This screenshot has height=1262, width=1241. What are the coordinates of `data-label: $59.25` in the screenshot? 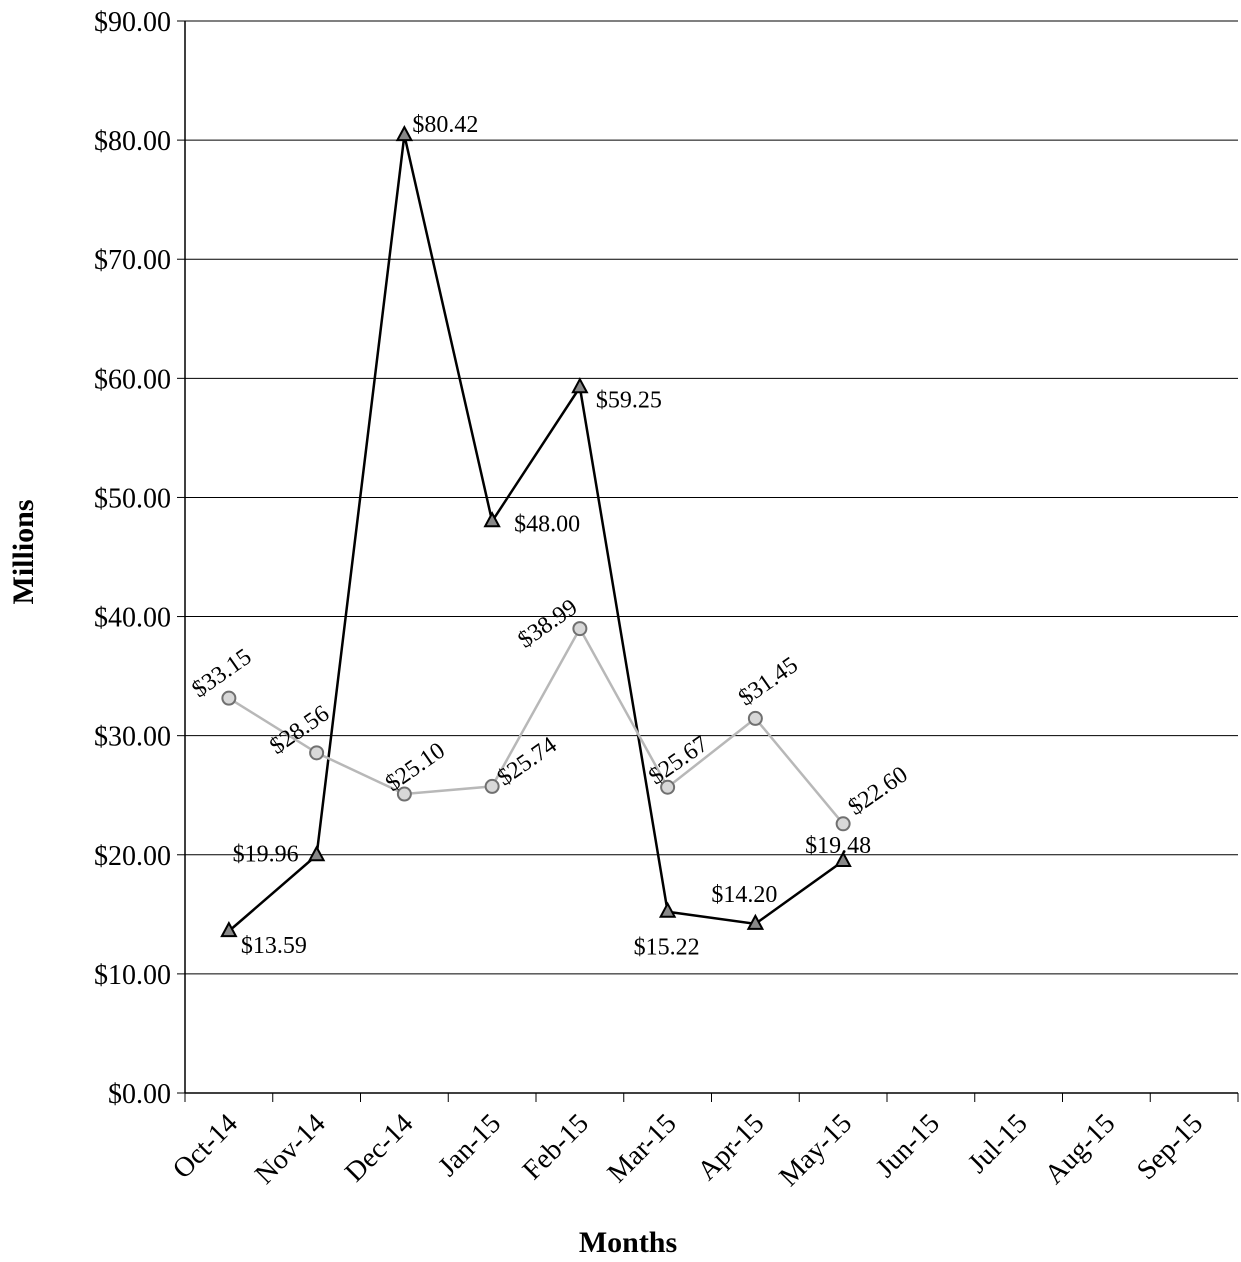 It's located at (629, 400).